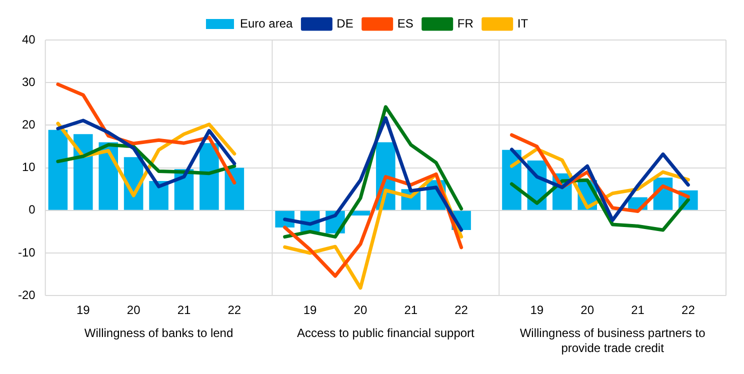 The image size is (744, 374). What do you see at coordinates (465, 23) in the screenshot?
I see `legend-label: FR` at bounding box center [465, 23].